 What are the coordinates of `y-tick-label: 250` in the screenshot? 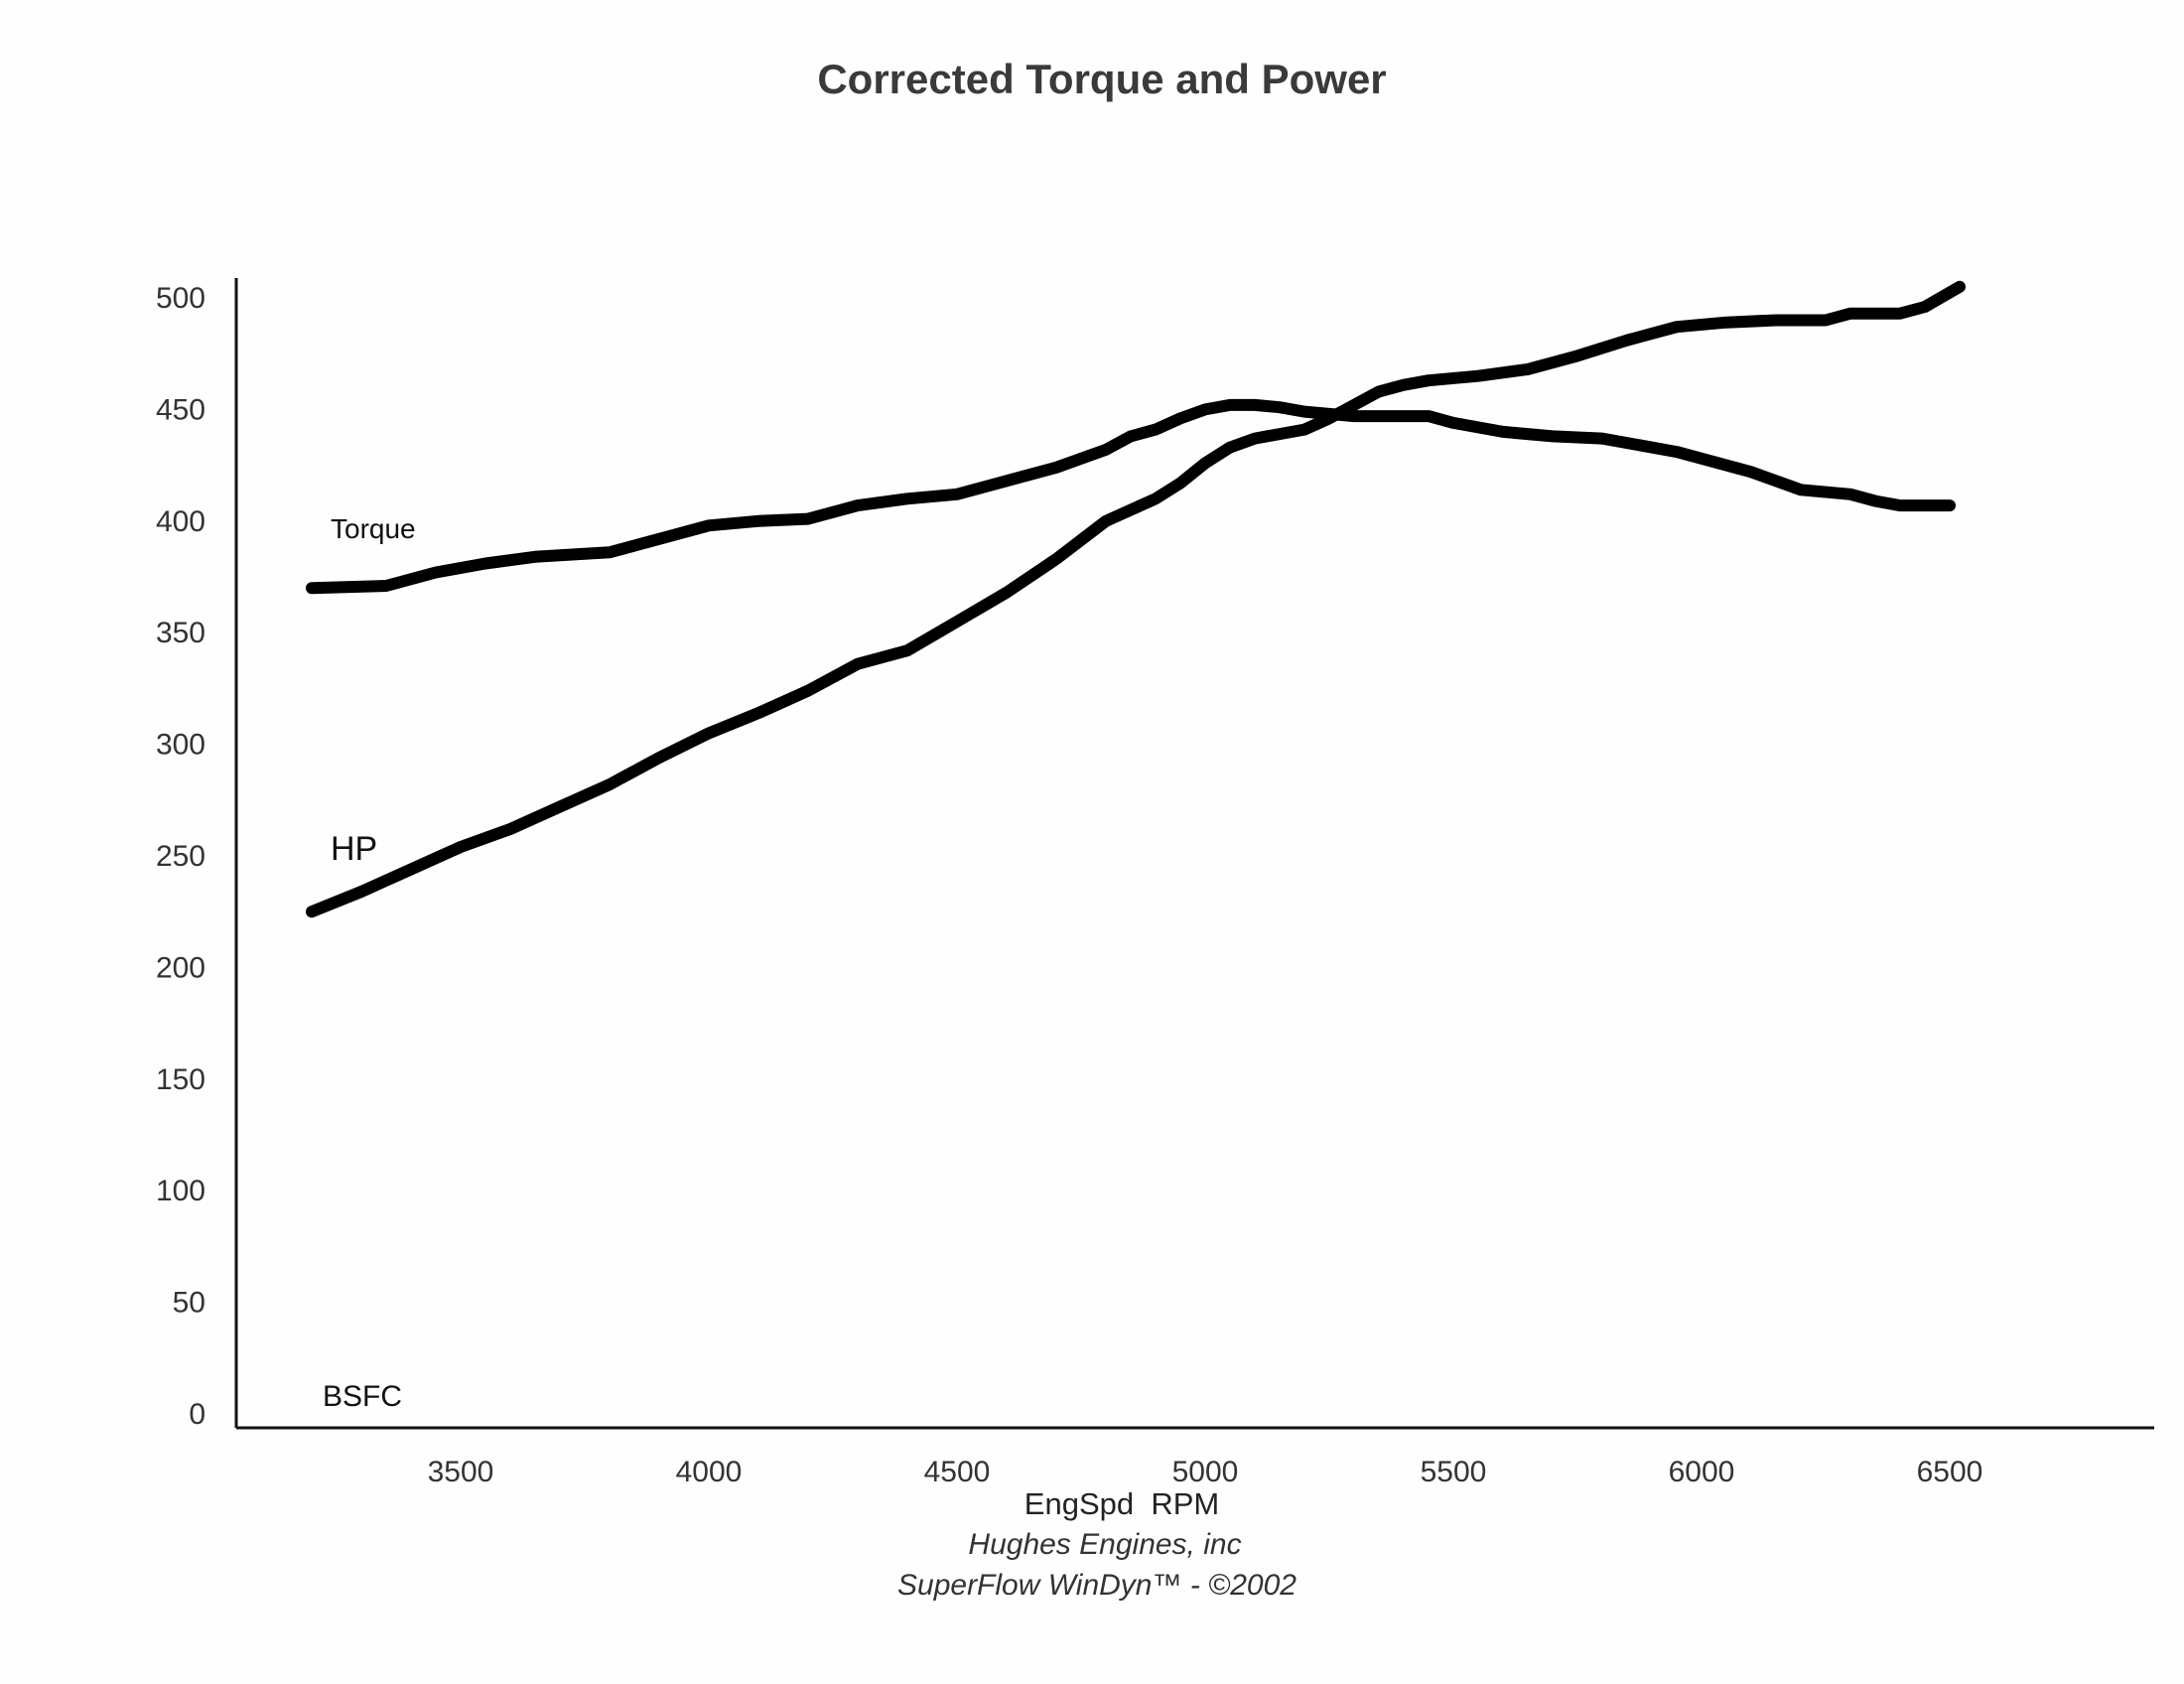 It's located at (180, 856).